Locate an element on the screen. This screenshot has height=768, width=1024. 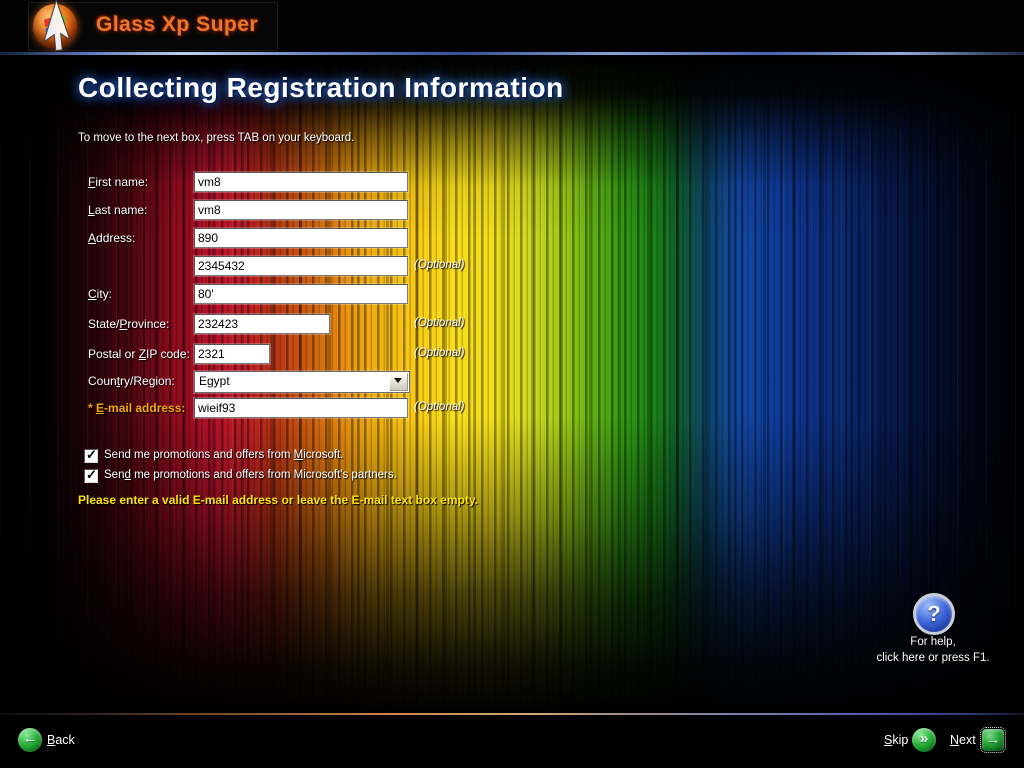
first-name-label: First name: is located at coordinates (118, 182).